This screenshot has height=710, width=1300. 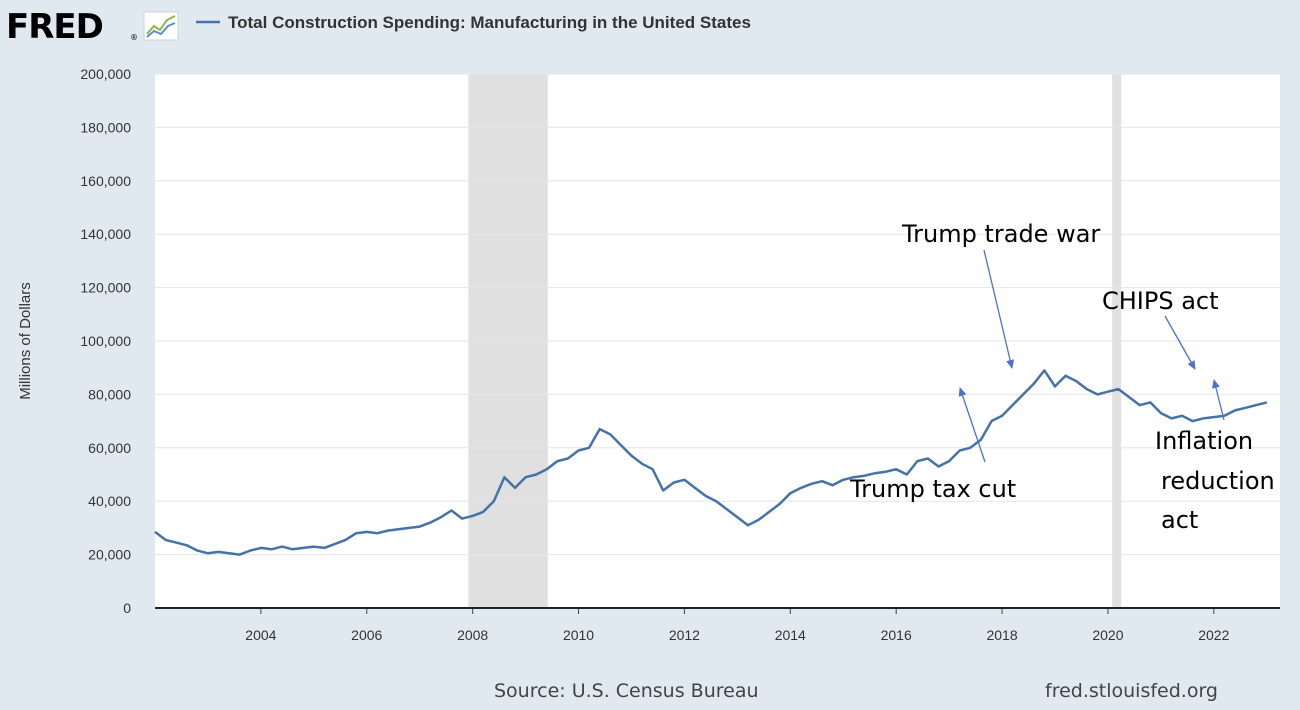 What do you see at coordinates (109, 501) in the screenshot?
I see `y-tick-label: 40,000` at bounding box center [109, 501].